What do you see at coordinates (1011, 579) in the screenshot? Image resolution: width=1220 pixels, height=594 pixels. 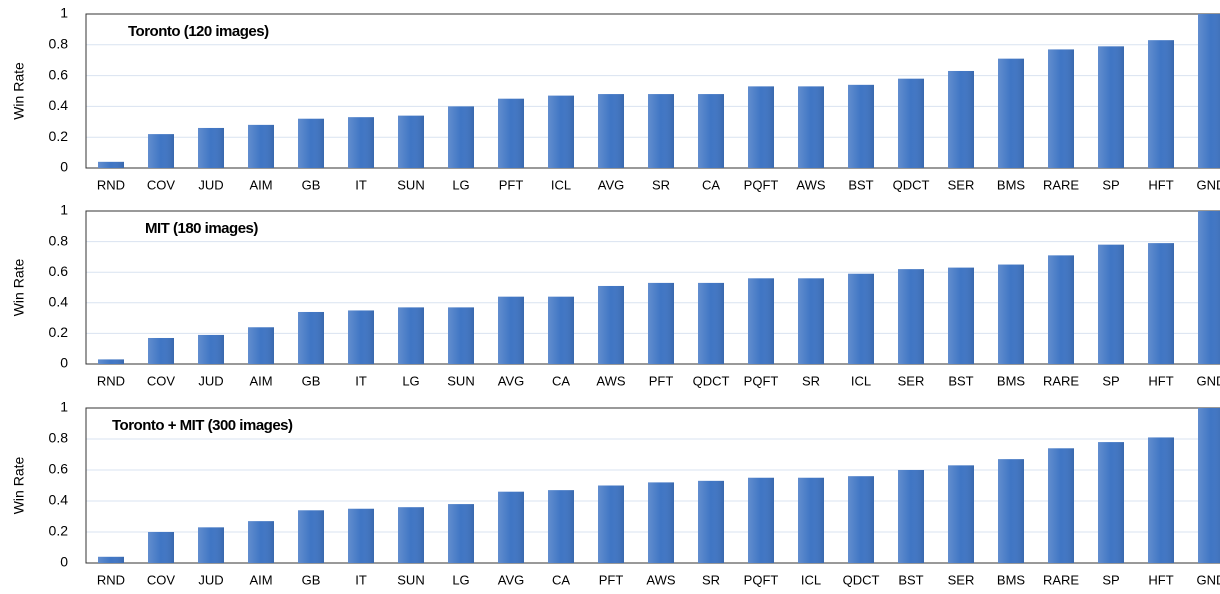 I see `x-tick-label: BMS` at bounding box center [1011, 579].